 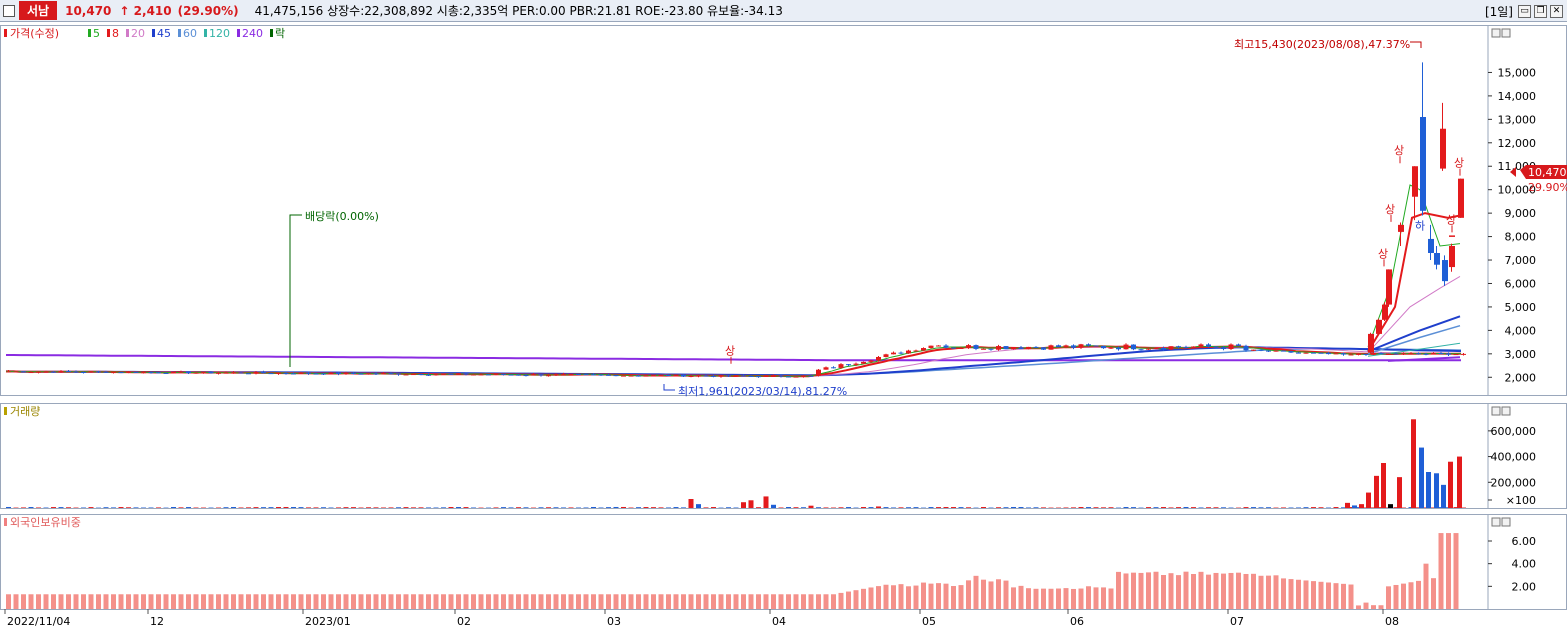 I want to click on maximize-icon: ❐, so click(x=1540, y=11).